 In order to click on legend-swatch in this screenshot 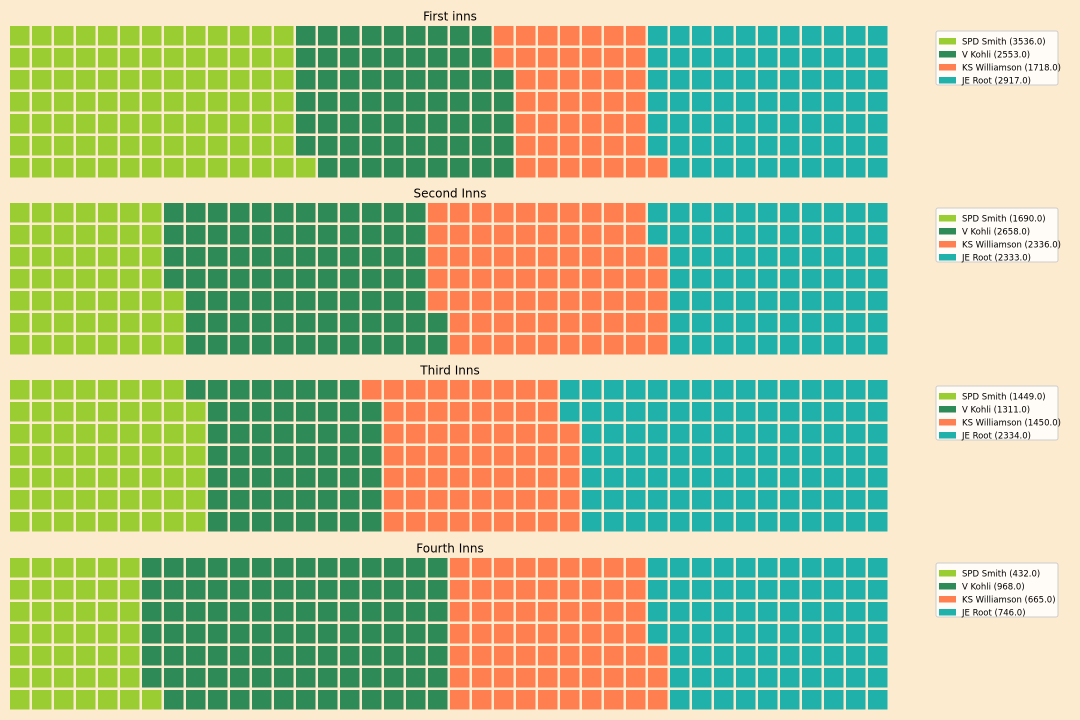, I will do `click(947, 41)`.